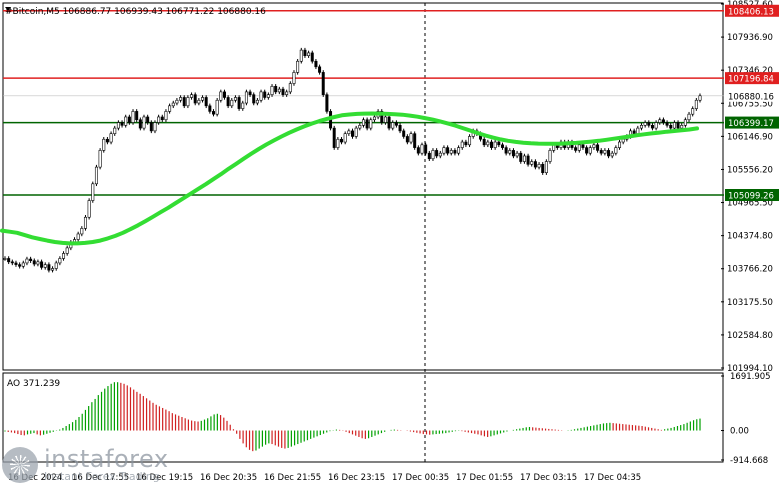 The width and height of the screenshot is (781, 489). What do you see at coordinates (752, 10) in the screenshot?
I see `resistance-price-label-bg` at bounding box center [752, 10].